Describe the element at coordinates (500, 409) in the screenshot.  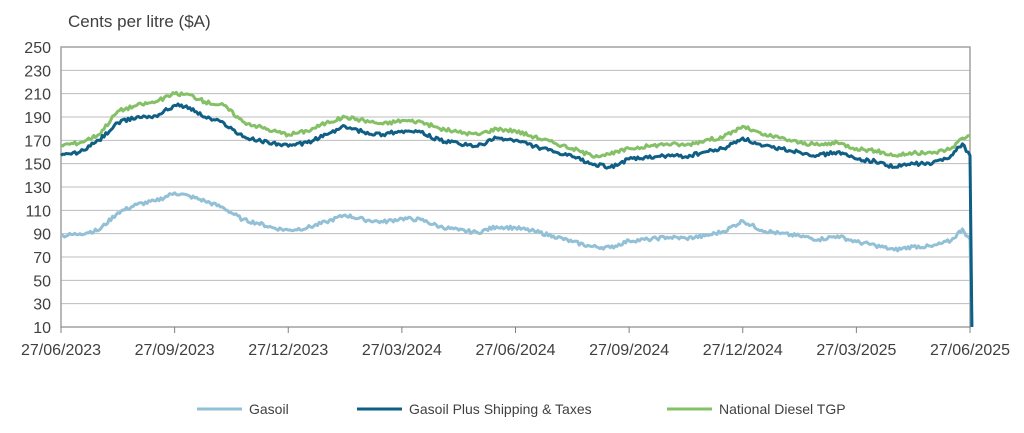
I see `legend-label: Gasoil Plus Shipping & Taxes` at that location.